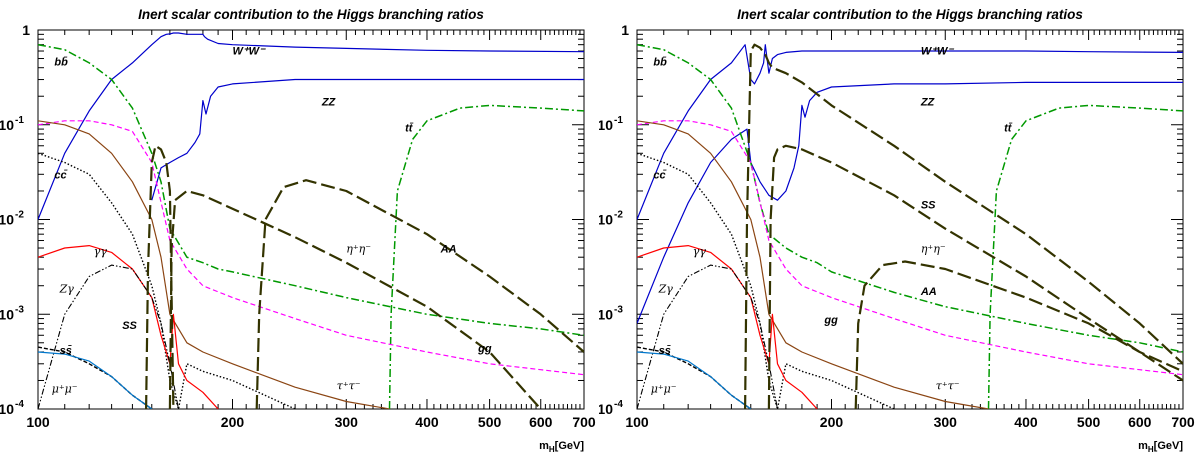 The image size is (1198, 462). I want to click on curve-label-ssbar: ss̄, so click(665, 351).